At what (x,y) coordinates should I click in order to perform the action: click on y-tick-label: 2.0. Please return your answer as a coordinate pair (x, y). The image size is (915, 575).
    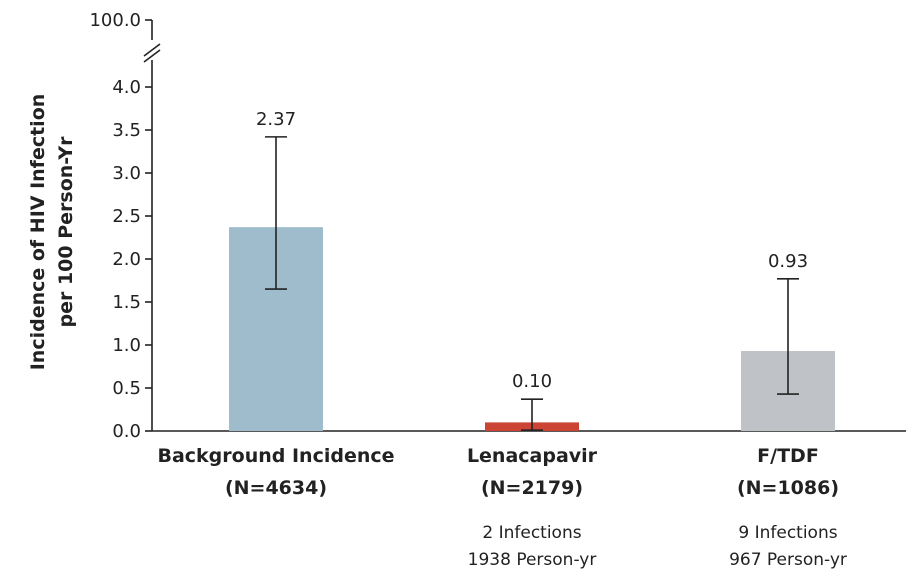
    Looking at the image, I should click on (126, 259).